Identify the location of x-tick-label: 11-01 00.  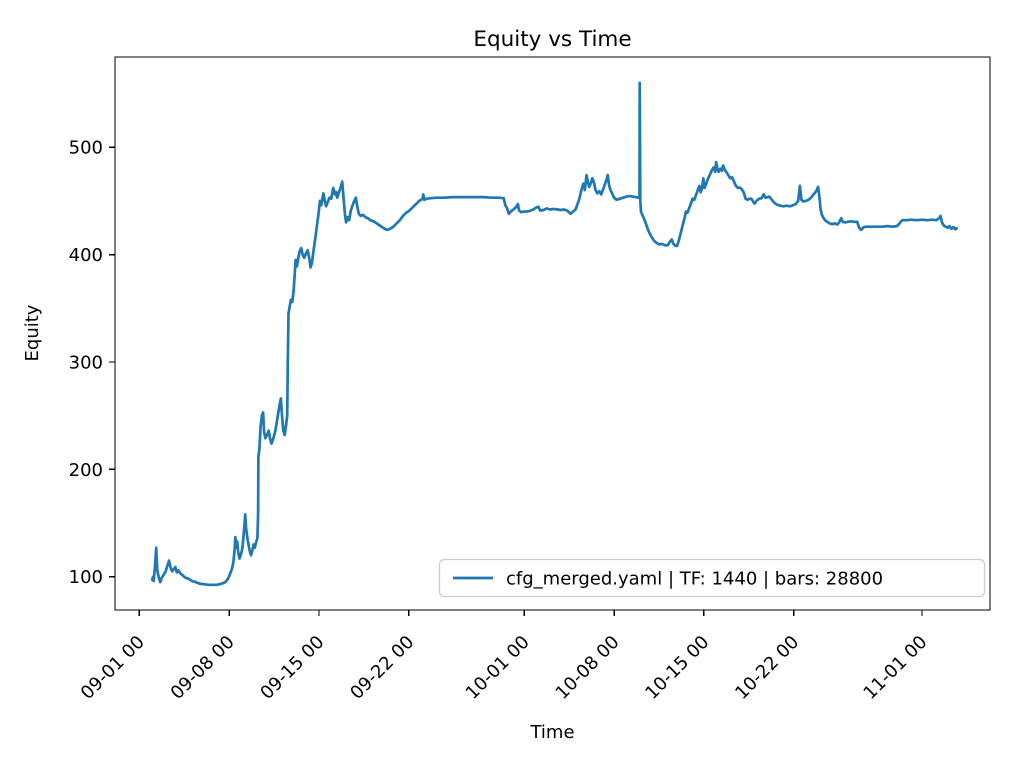
(895, 668).